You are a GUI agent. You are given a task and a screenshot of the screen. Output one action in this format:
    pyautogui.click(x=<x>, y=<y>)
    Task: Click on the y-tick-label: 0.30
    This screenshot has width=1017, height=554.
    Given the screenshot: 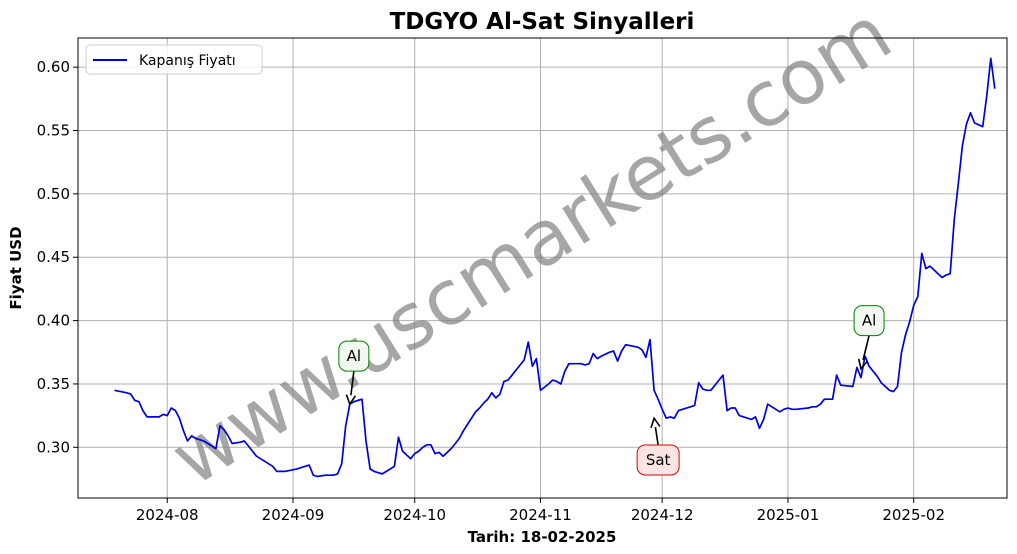 What is the action you would take?
    pyautogui.click(x=53, y=447)
    